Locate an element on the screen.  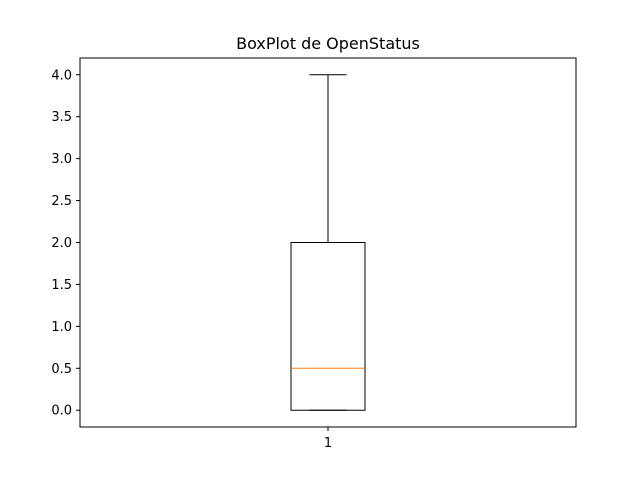
y-tick-label: 2.0 is located at coordinates (61, 243).